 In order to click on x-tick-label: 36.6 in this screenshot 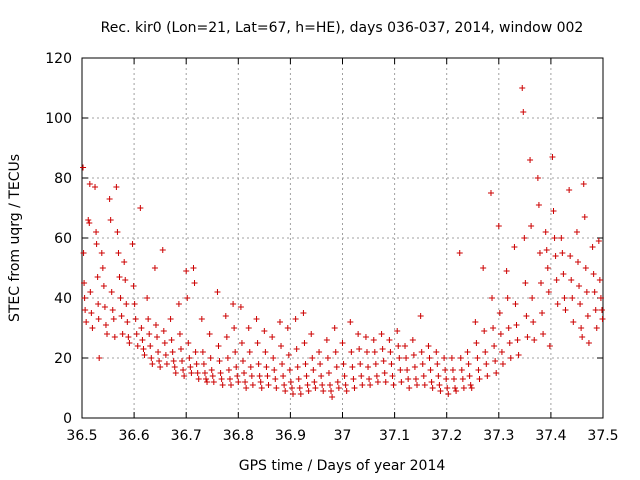, I will do `click(134, 436)`.